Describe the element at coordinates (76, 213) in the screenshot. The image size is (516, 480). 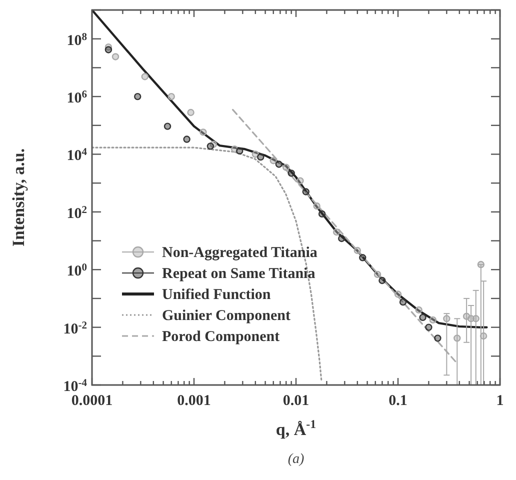
I see `y-tick-label: 10$^{2}$` at that location.